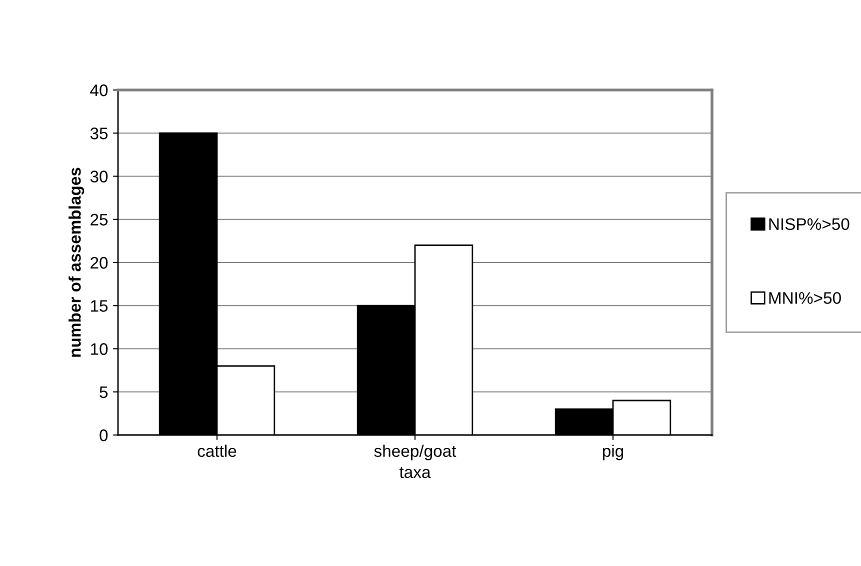 This screenshot has width=861, height=566. I want to click on y-tick-label: 10, so click(99, 349).